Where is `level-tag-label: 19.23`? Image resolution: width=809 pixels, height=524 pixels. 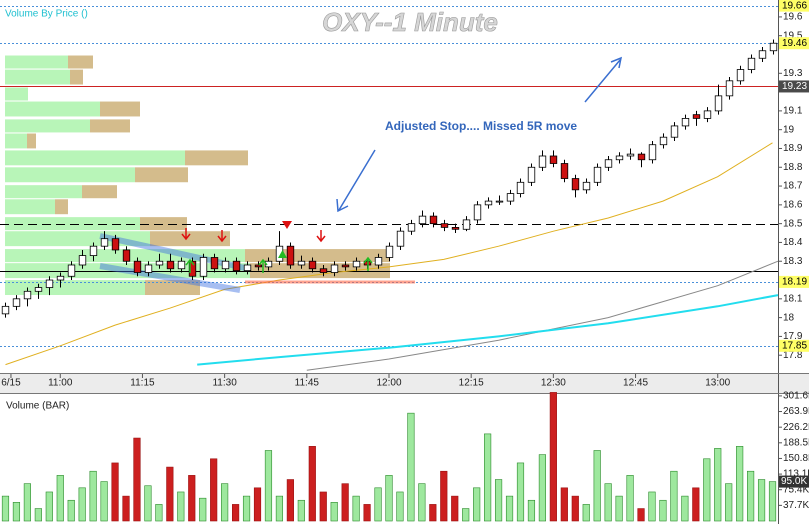
level-tag-label: 19.23 is located at coordinates (794, 86).